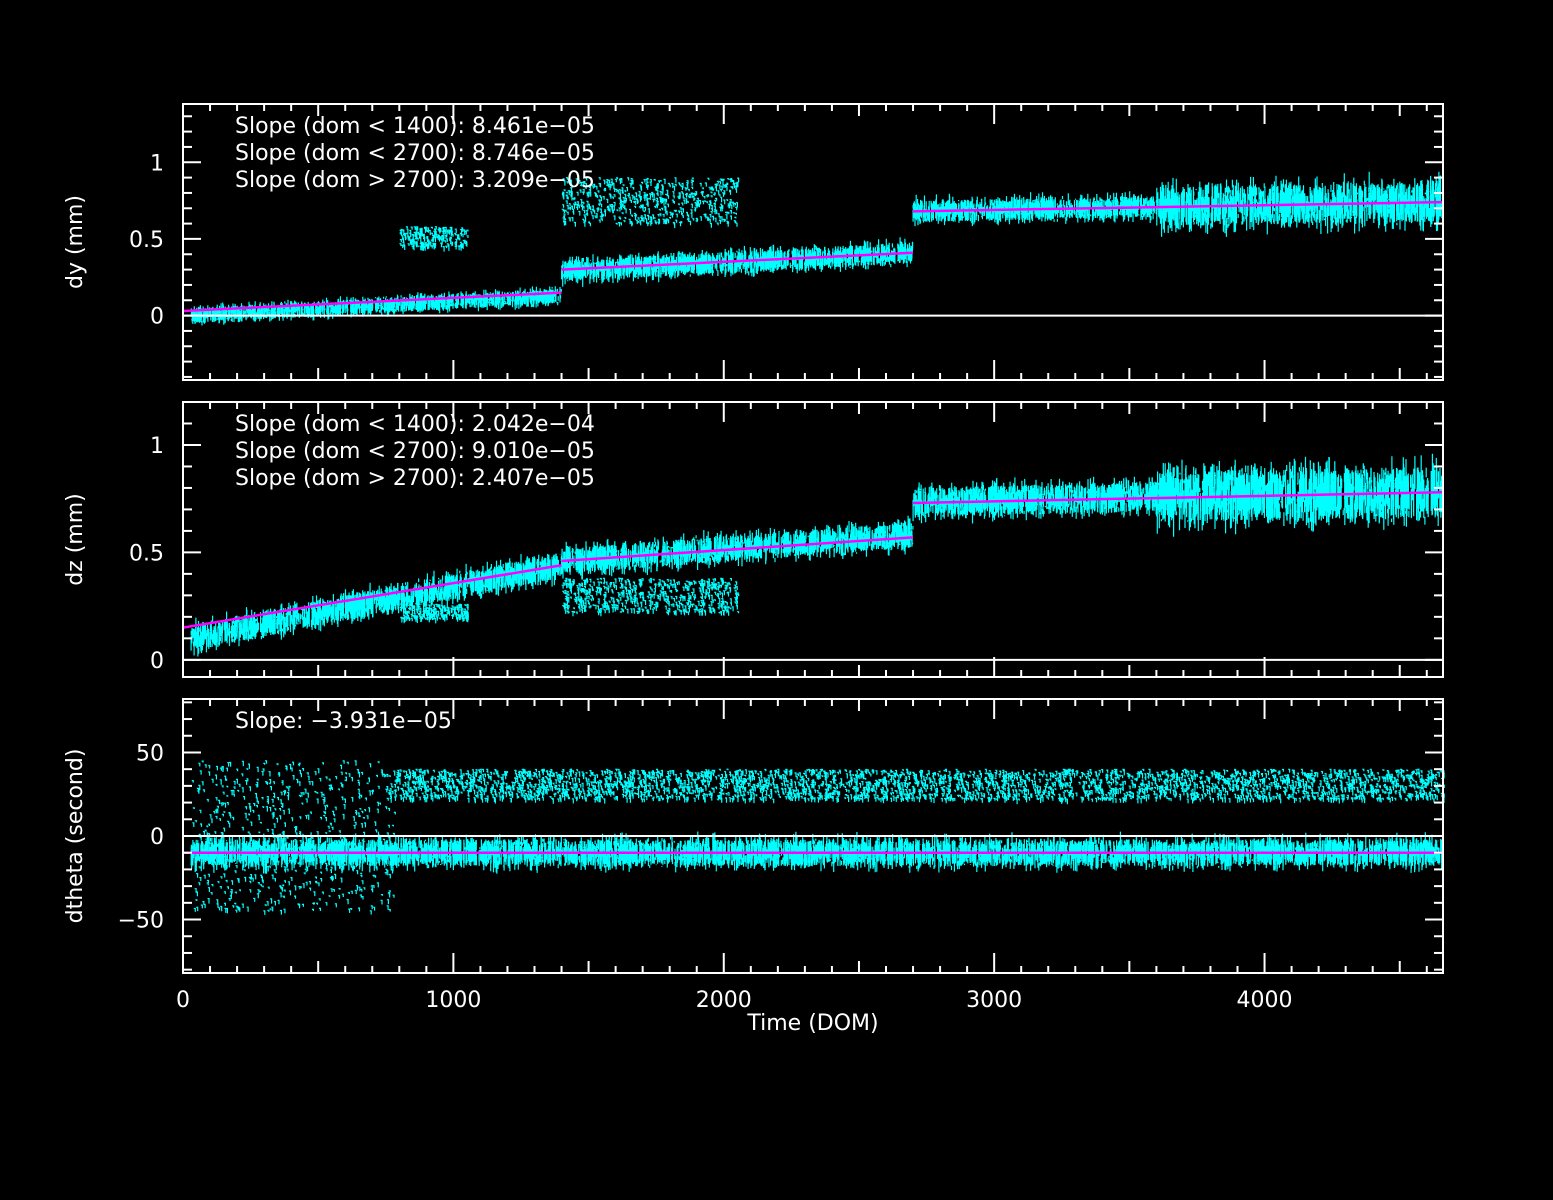 The width and height of the screenshot is (1553, 1200). I want to click on dy-axis-label: dy (mm), so click(75, 242).